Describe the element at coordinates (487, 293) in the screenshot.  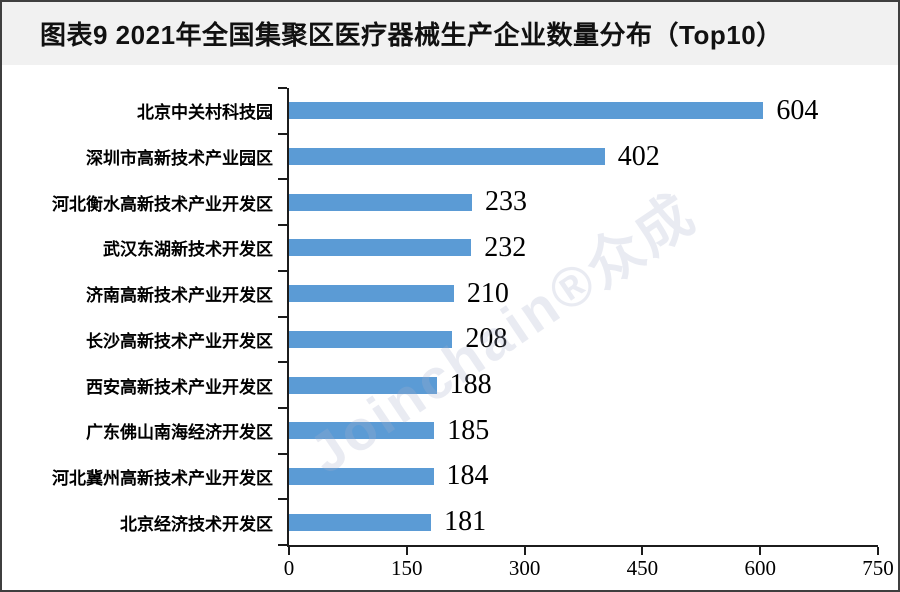
I see `value-label: 210` at that location.